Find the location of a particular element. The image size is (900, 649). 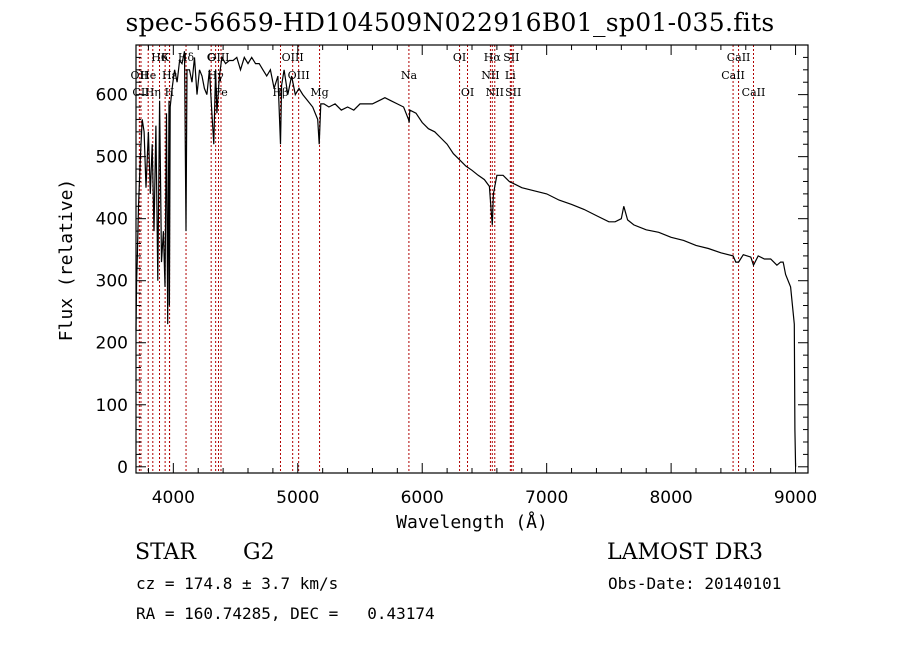

spectral-line-label: CII is located at coordinates (140, 92).